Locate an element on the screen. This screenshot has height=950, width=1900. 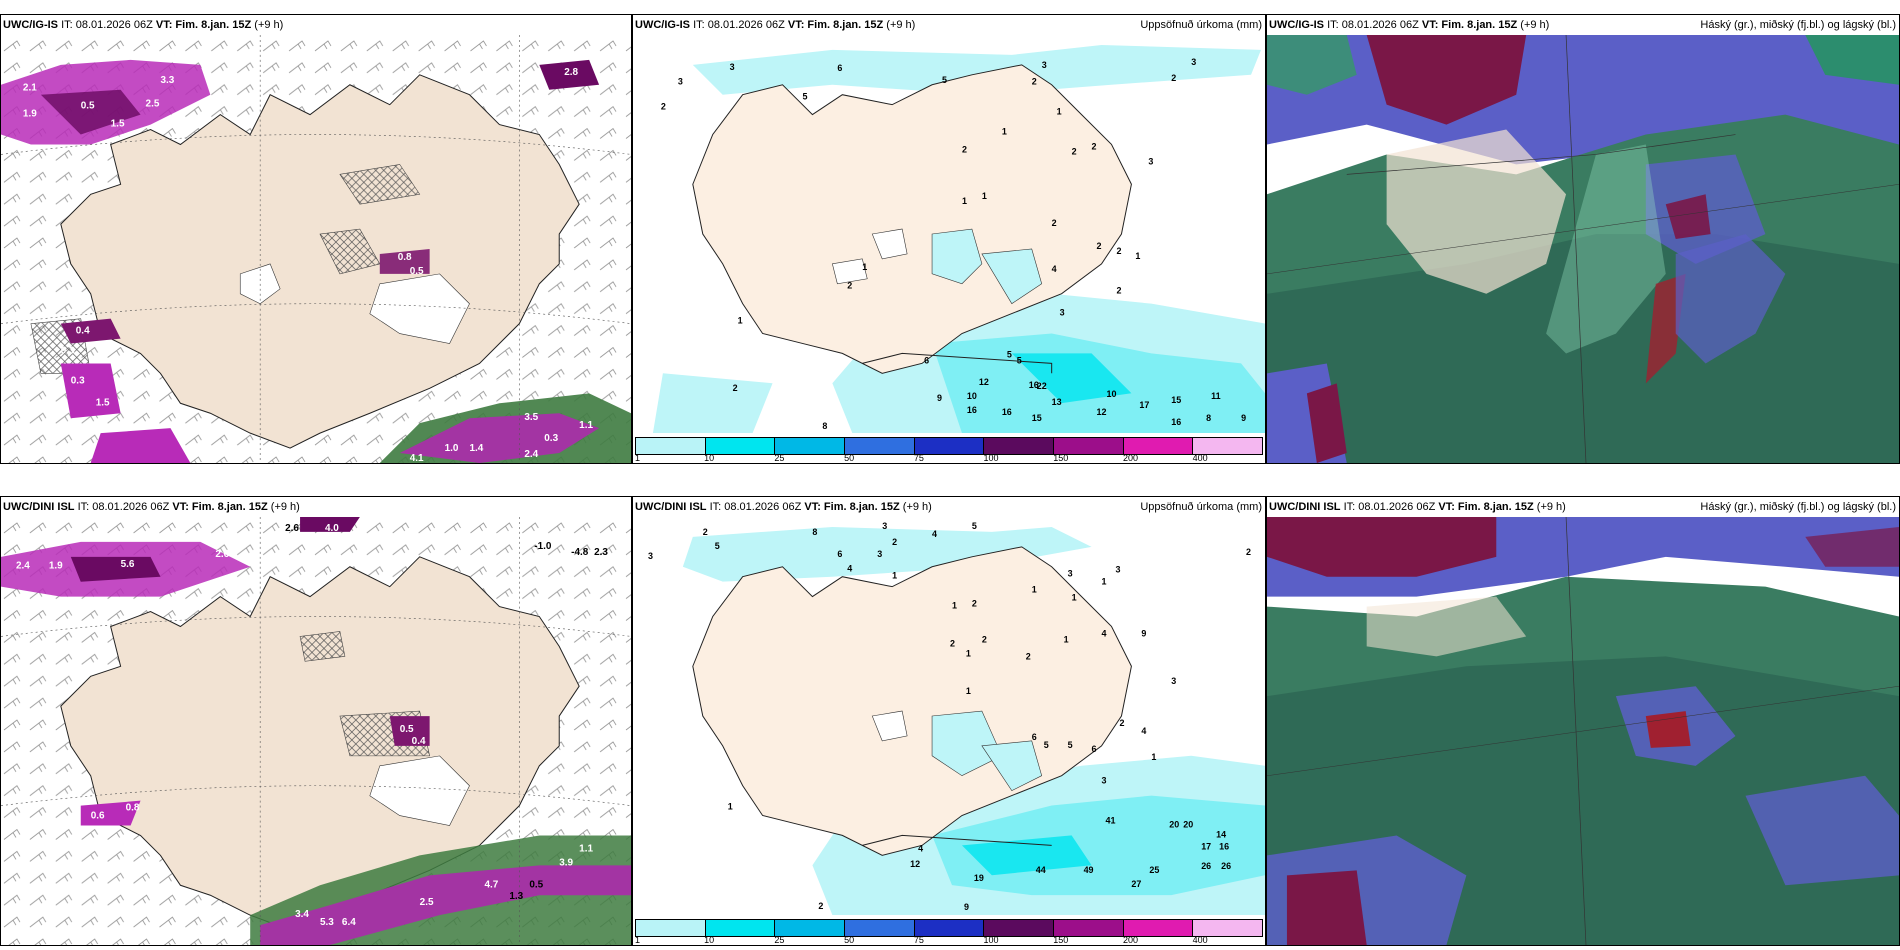
value-label: 0.8 is located at coordinates (405, 257).